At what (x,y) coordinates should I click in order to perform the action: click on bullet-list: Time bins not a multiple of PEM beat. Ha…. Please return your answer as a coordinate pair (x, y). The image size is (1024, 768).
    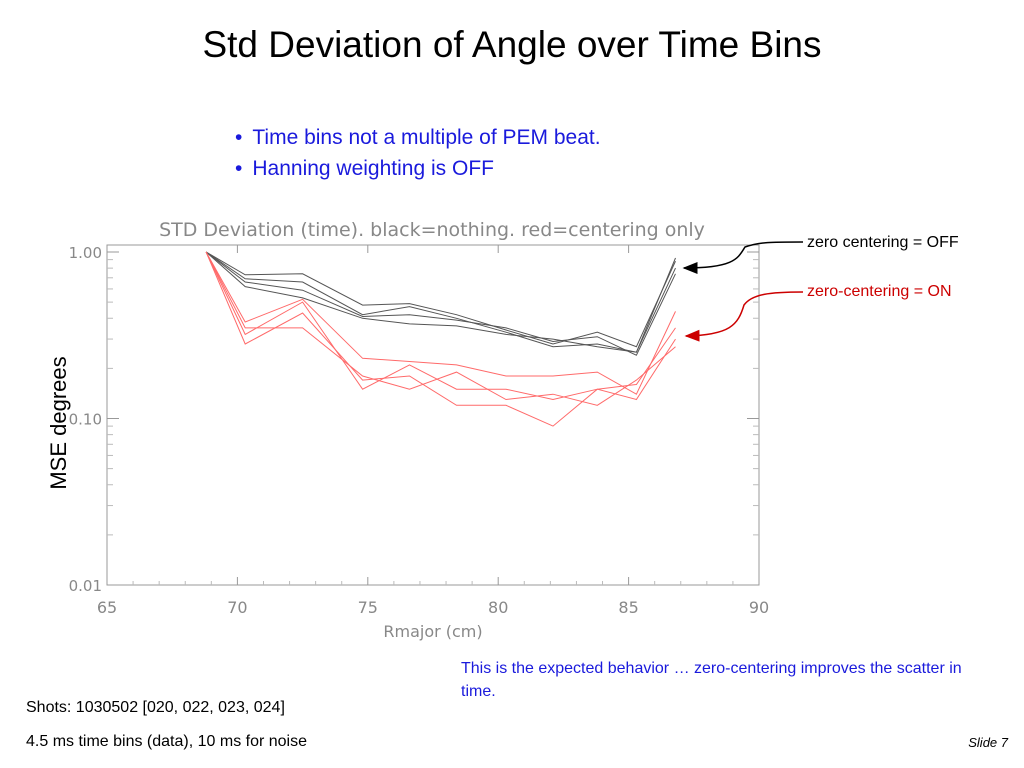
    Looking at the image, I should click on (418, 153).